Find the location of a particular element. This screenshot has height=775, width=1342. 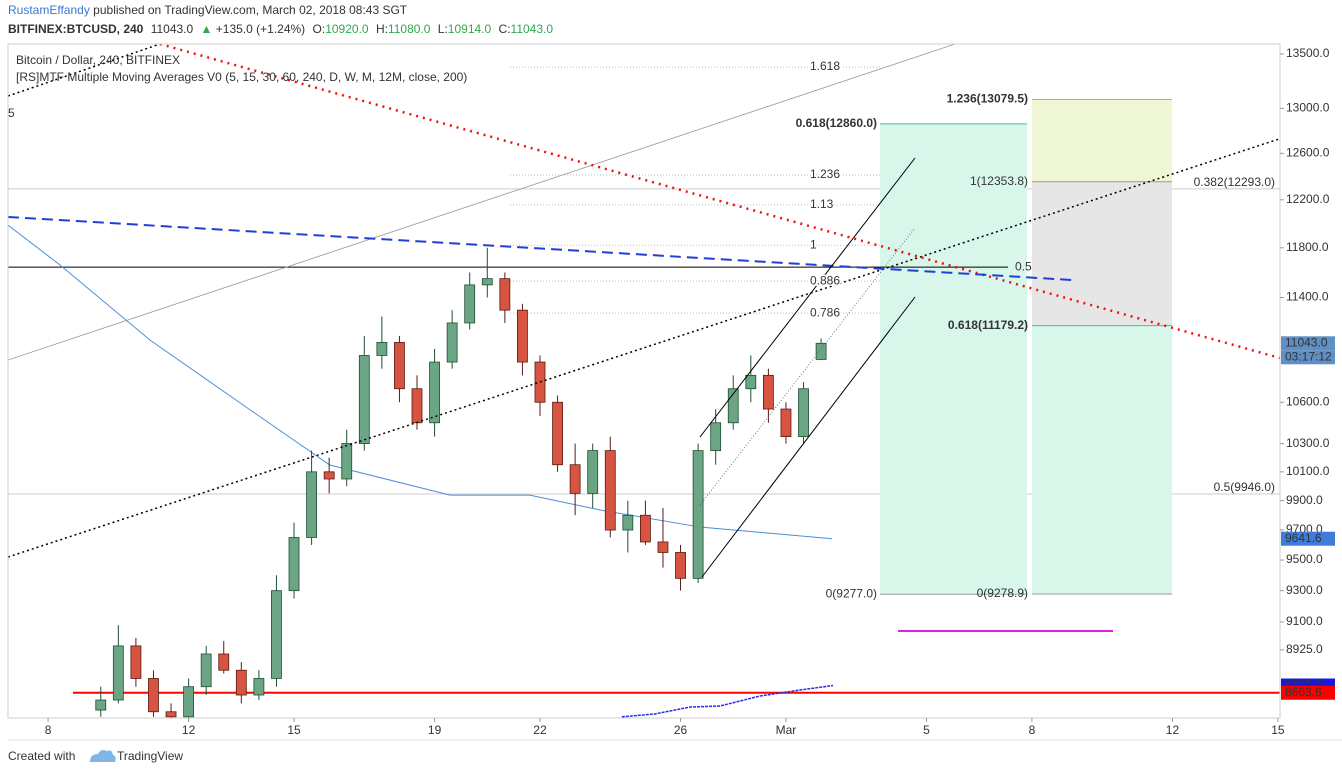

y-tick-label: 12600.0 is located at coordinates (1308, 153).